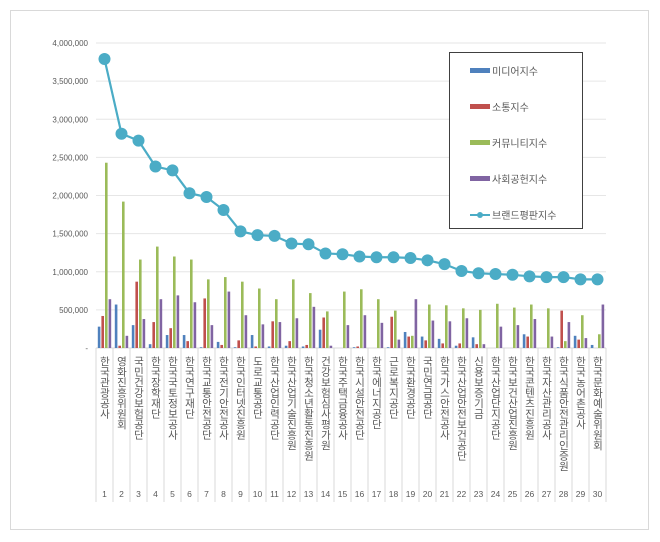 The image size is (660, 542). I want to click on bar-사회공헌지수-4, so click(161, 323).